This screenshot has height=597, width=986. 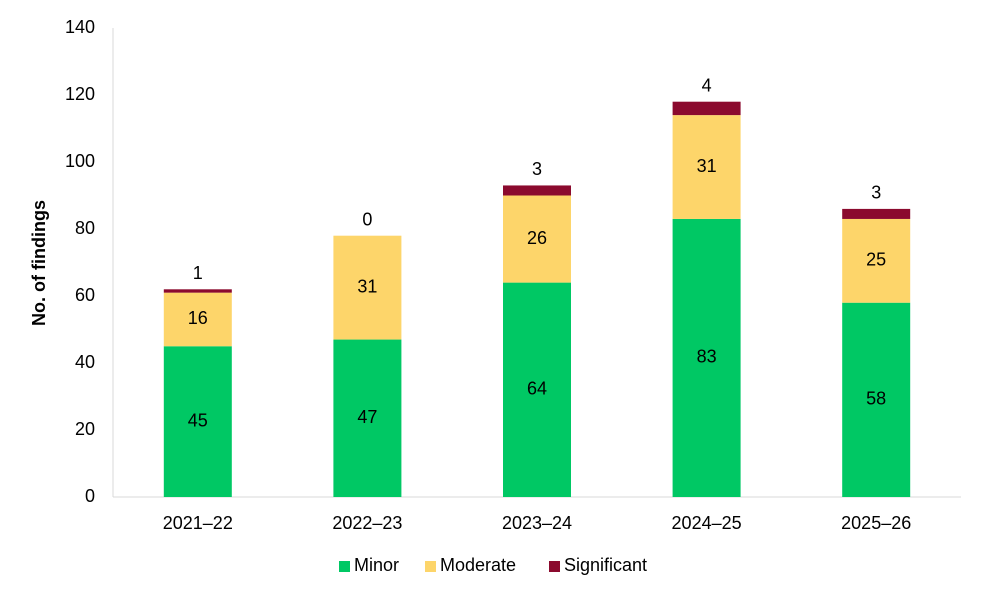 What do you see at coordinates (376, 565) in the screenshot?
I see `legend-label-minor: Minor` at bounding box center [376, 565].